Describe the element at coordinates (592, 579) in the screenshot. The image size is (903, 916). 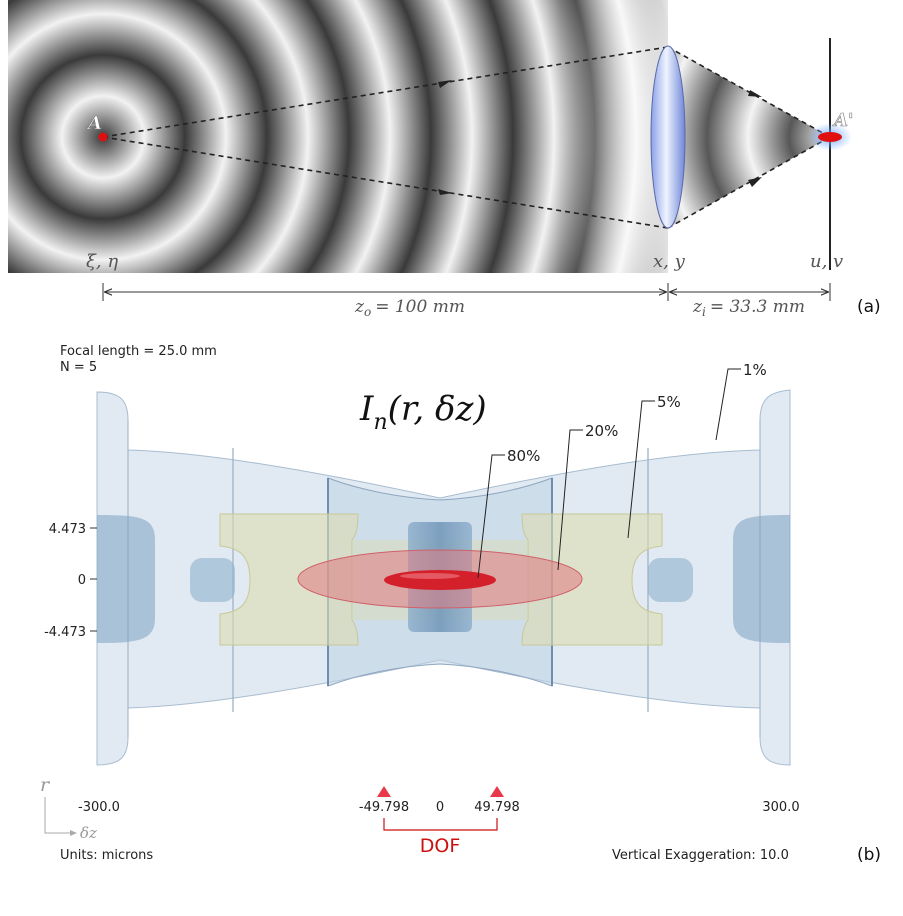
I see `iso-surface-20pct-right` at that location.